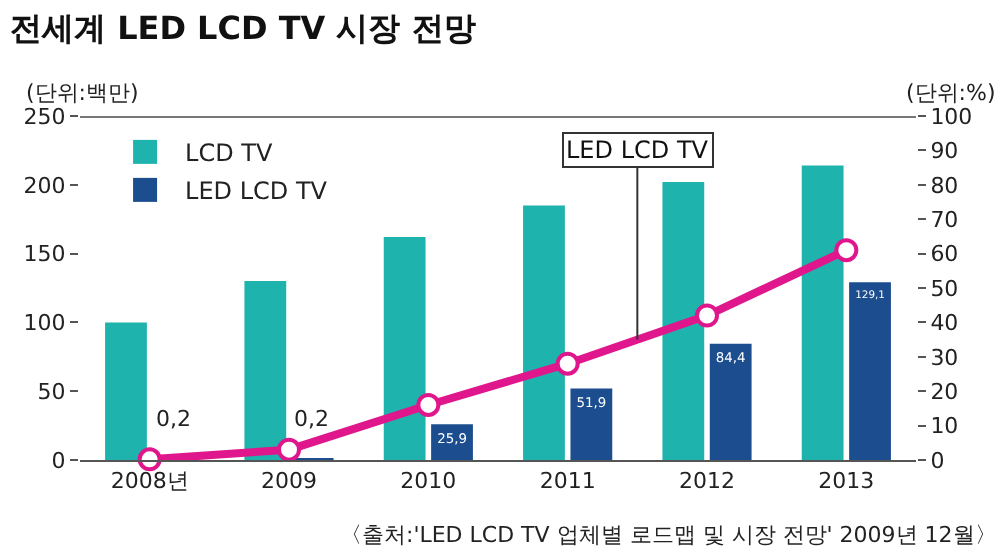 Image resolution: width=1000 pixels, height=552 pixels. I want to click on y2-tick-label: 60, so click(944, 254).